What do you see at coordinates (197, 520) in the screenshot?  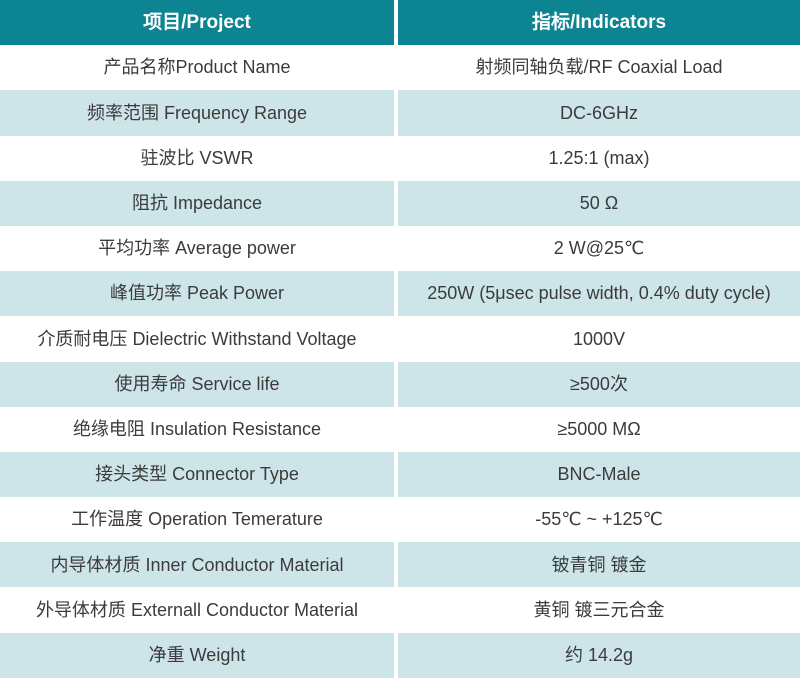 I see `project-cell: 工作温度 Operation Temerature` at bounding box center [197, 520].